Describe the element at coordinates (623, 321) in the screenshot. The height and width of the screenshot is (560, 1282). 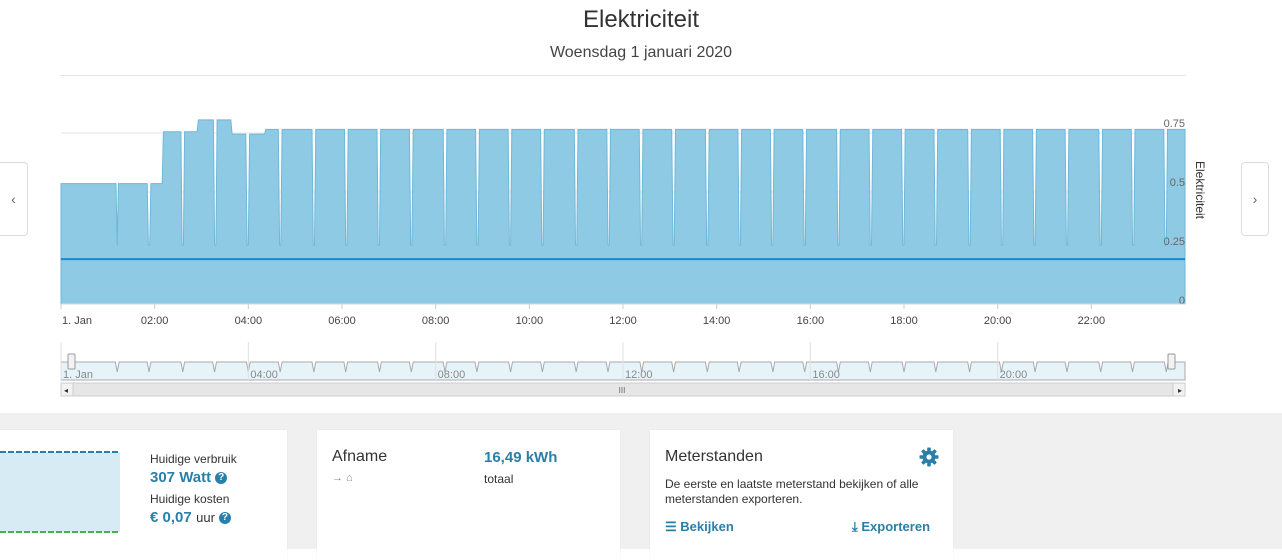
I see `x-tick-label: 12:00` at that location.